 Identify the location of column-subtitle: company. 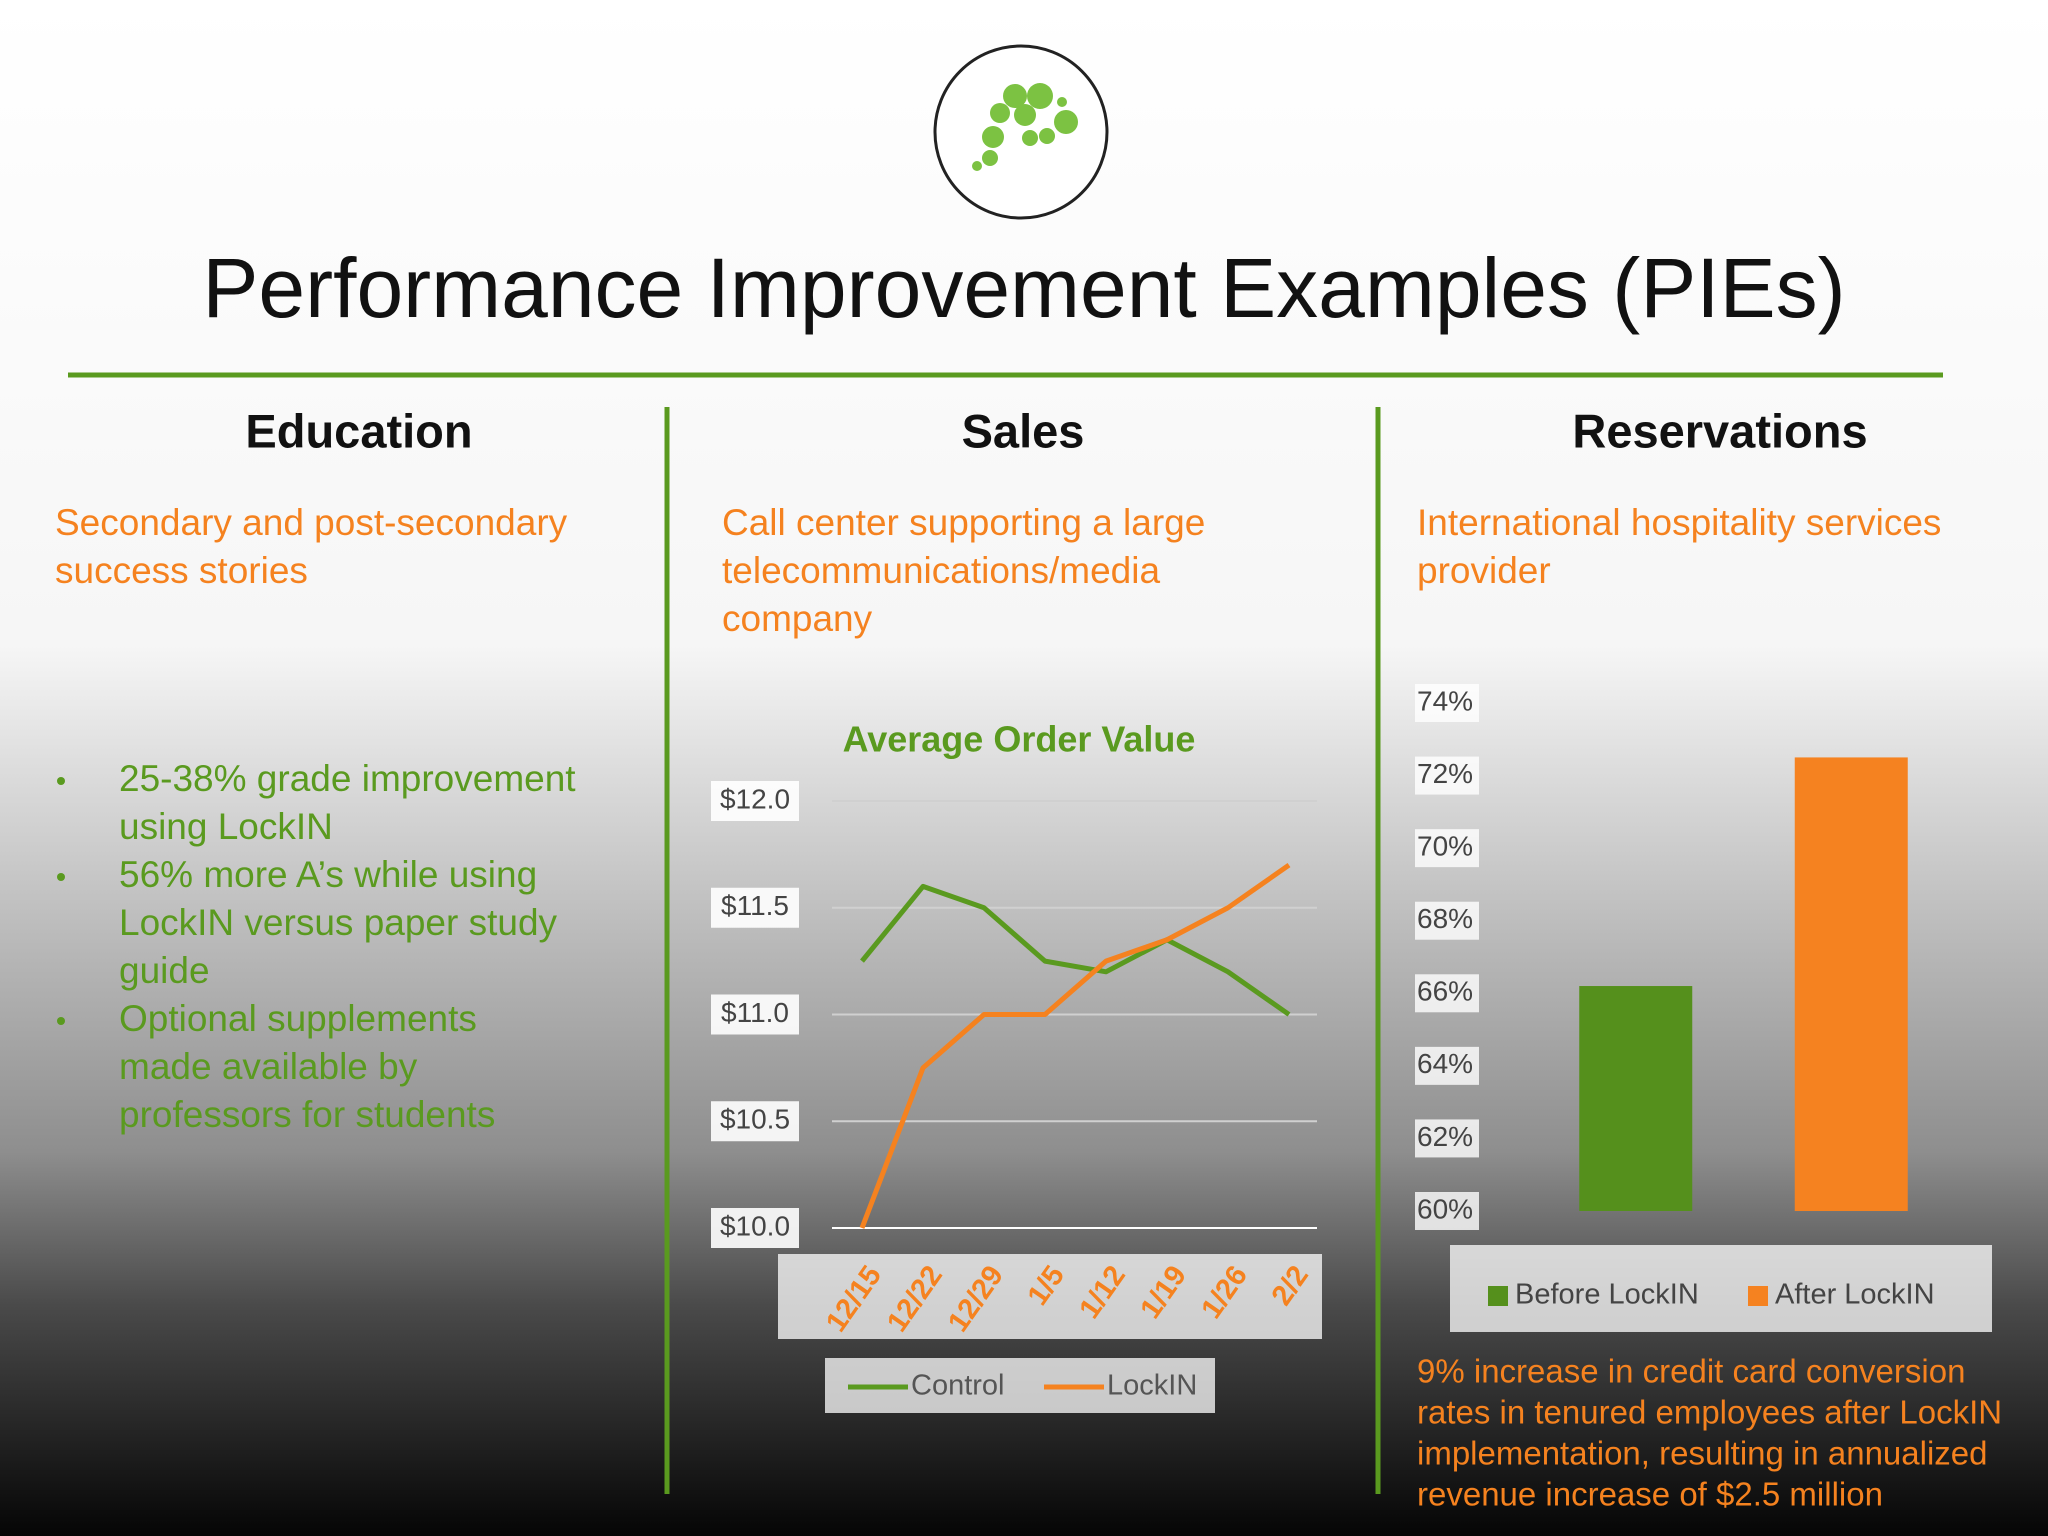
(797, 618).